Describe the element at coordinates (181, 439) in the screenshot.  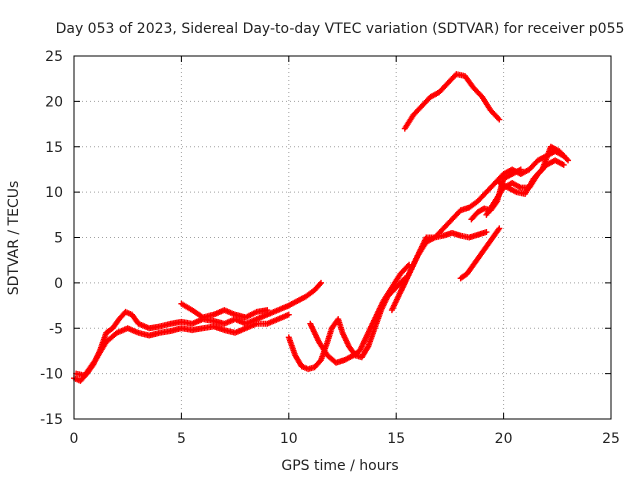
I see `x-tick-label: 5` at that location.